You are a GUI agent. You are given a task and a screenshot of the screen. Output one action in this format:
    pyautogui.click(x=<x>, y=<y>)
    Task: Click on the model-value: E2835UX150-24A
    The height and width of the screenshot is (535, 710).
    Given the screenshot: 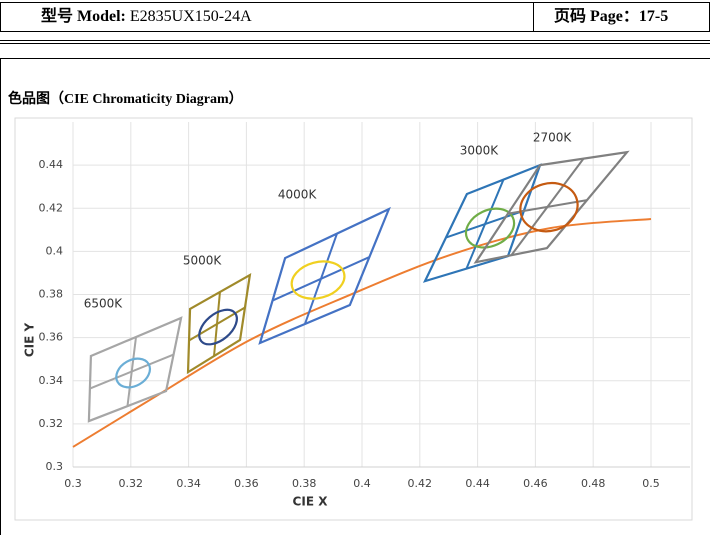 What is the action you would take?
    pyautogui.click(x=190, y=16)
    